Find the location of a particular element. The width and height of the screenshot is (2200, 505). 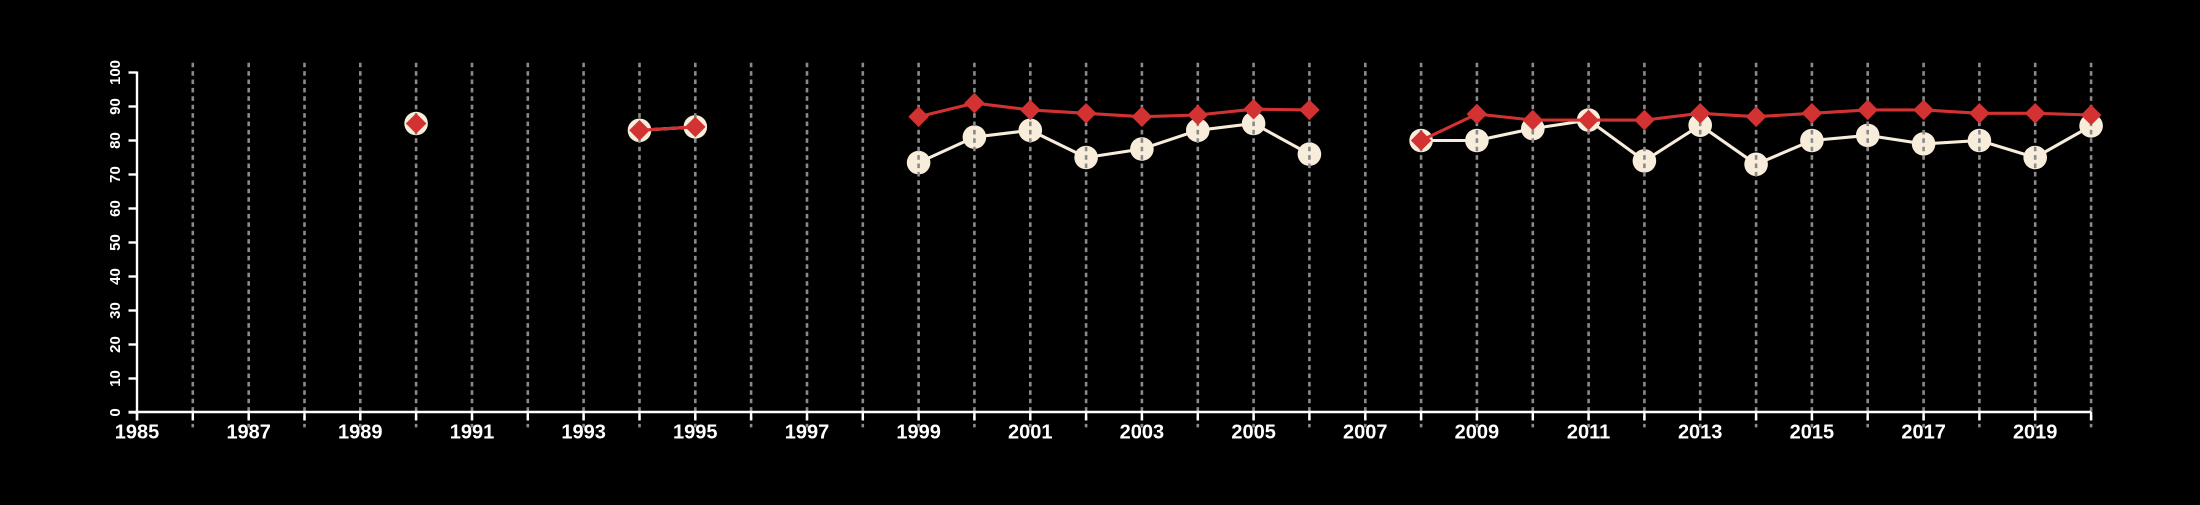

svg-text: 1987 is located at coordinates (248, 433).